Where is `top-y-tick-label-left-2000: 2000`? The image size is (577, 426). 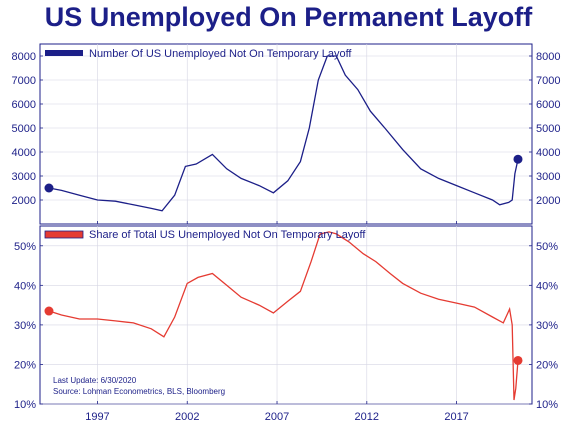 top-y-tick-label-left-2000: 2000 is located at coordinates (24, 201).